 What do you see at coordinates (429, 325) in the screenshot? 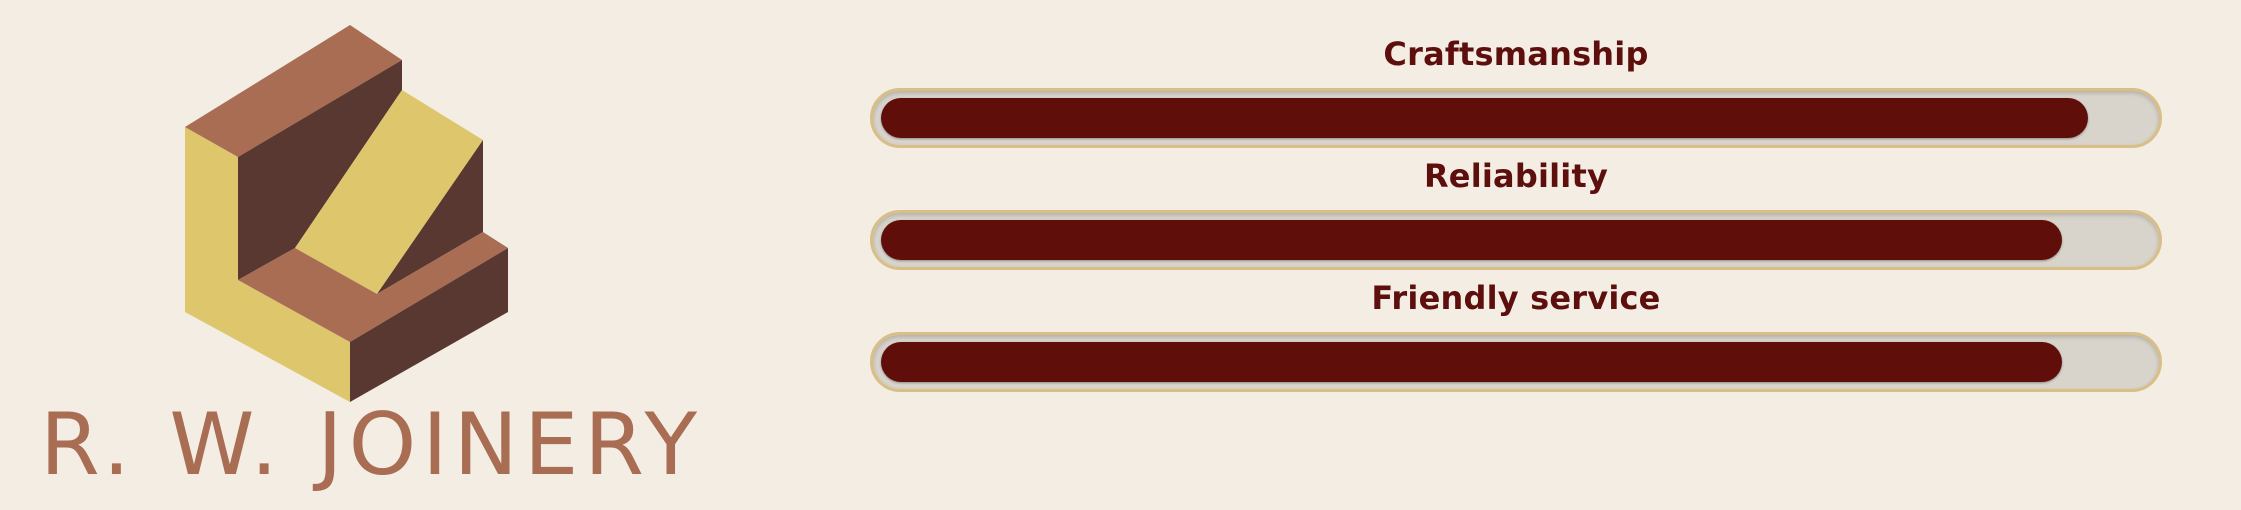
I see `logo-face-front` at bounding box center [429, 325].